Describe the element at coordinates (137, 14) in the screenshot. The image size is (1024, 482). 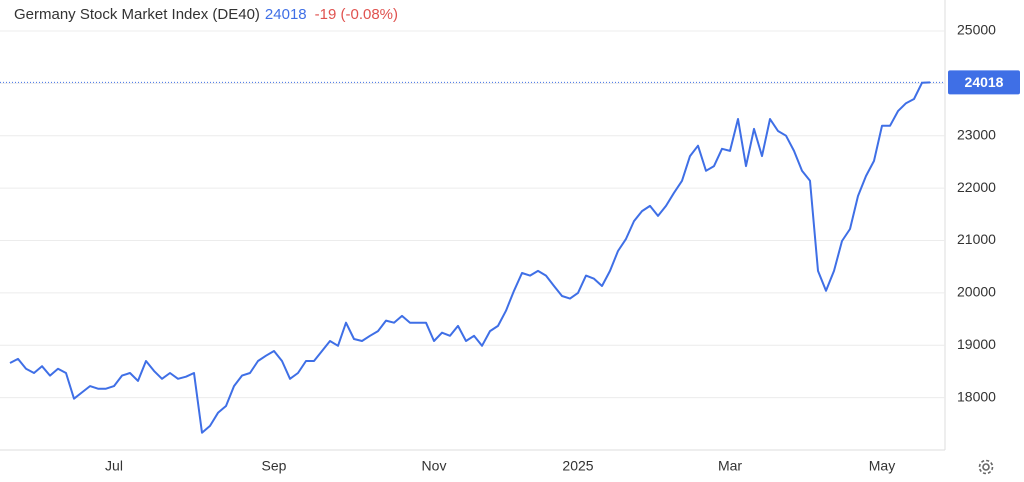
I see `chart-title: Germany Stock Market Index (DE40)` at that location.